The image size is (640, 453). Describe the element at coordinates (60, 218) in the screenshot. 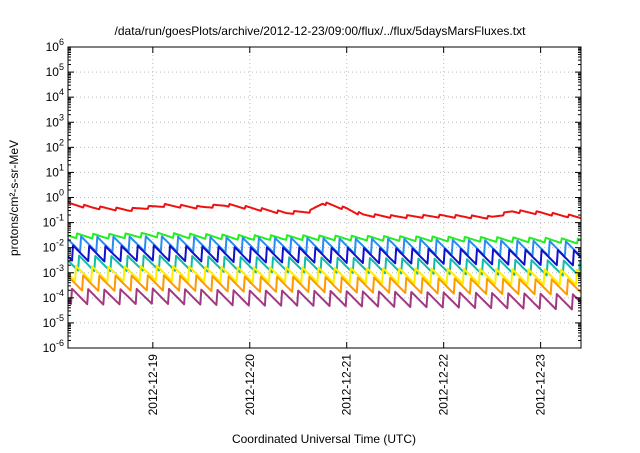

I see `y-tick-exponent: -1` at that location.